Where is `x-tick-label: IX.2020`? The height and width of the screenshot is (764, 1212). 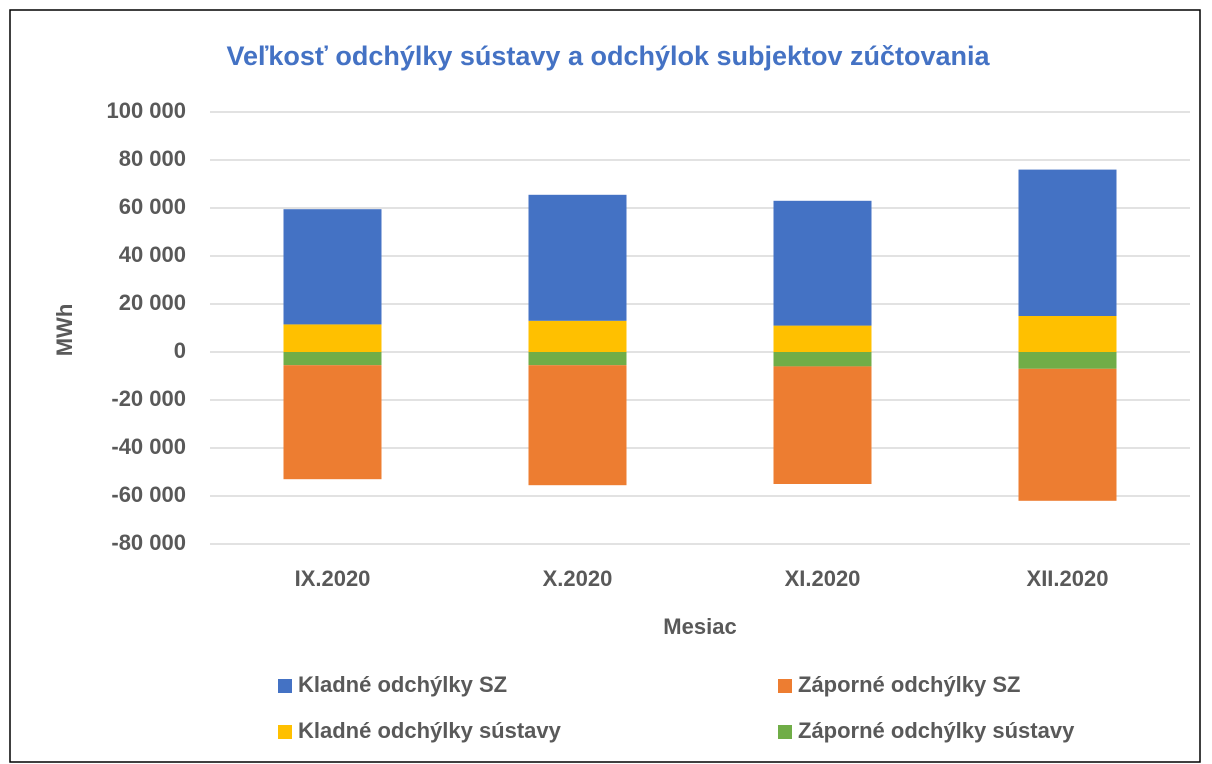
x-tick-label: IX.2020 is located at coordinates (333, 578).